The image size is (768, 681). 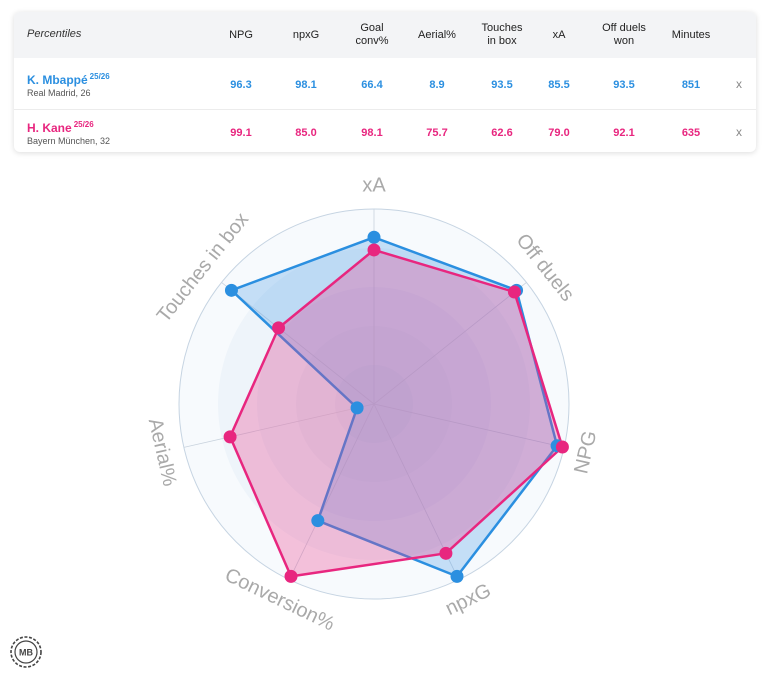 I want to click on value-goal-conv: 66.4, so click(x=372, y=85).